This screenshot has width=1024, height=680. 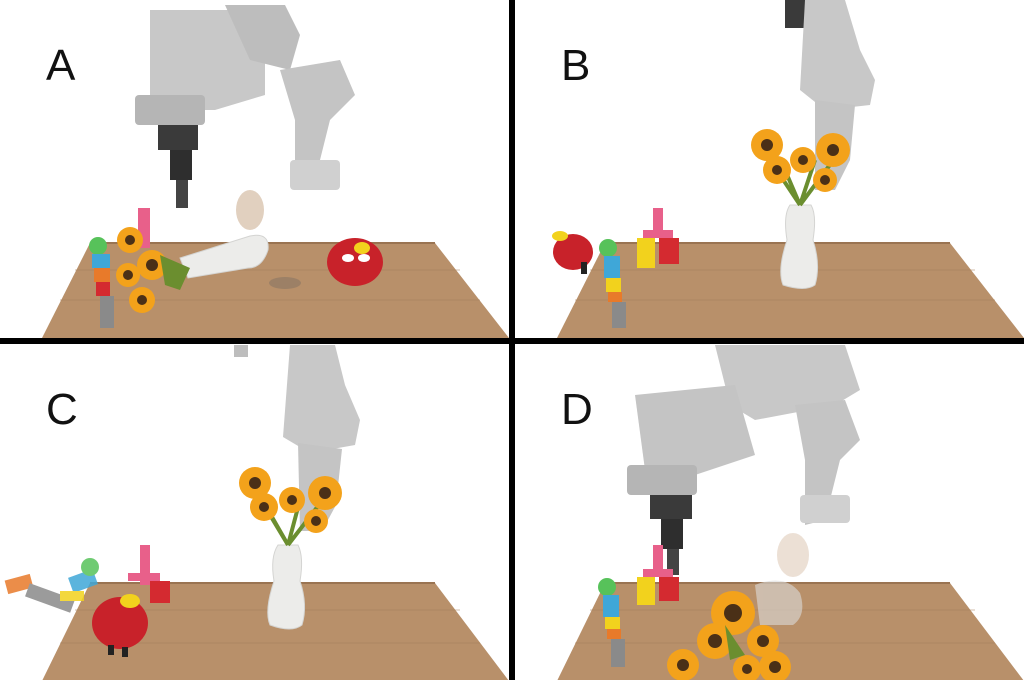 What do you see at coordinates (576, 65) in the screenshot?
I see `panel-label-b: B` at bounding box center [576, 65].